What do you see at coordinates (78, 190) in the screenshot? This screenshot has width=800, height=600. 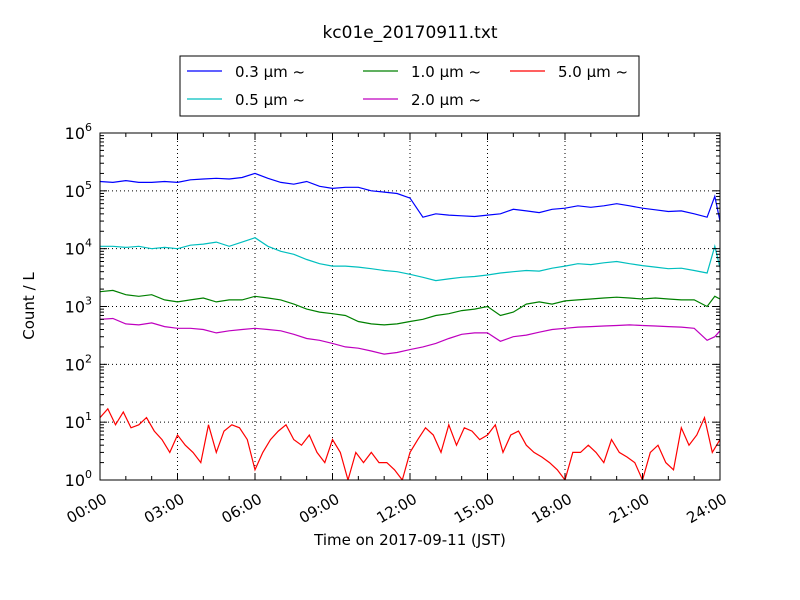 I see `y-tick-label: 10⁵` at bounding box center [78, 190].